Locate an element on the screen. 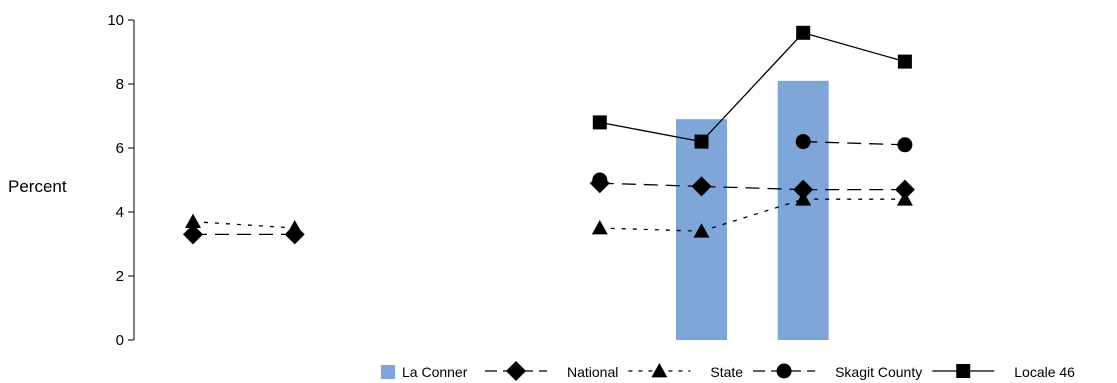 This screenshot has width=1117, height=383. y-tick-label: 10 is located at coordinates (115, 20).